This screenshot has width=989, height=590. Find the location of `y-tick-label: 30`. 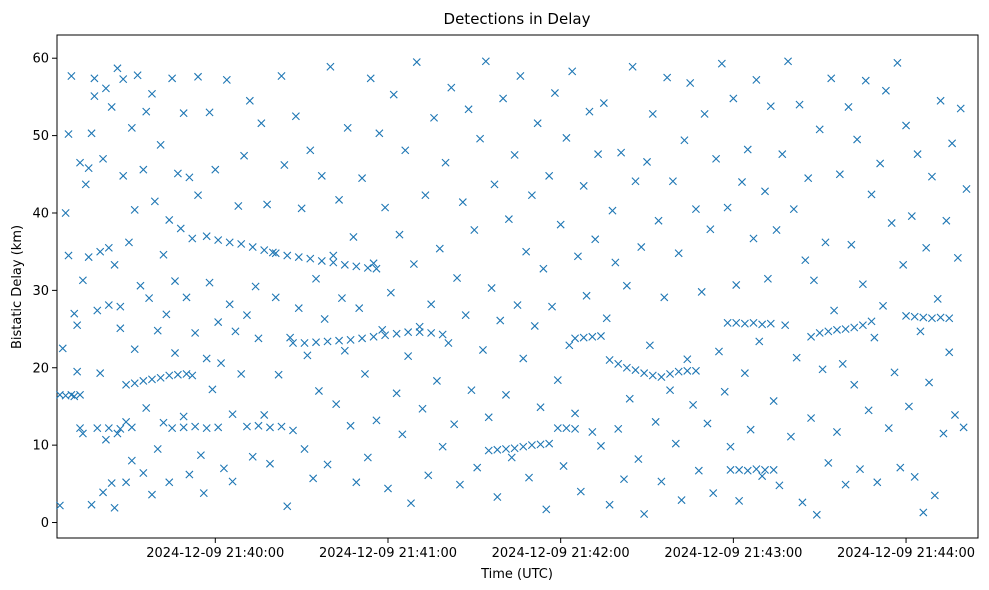

y-tick-label: 30 is located at coordinates (40, 291).